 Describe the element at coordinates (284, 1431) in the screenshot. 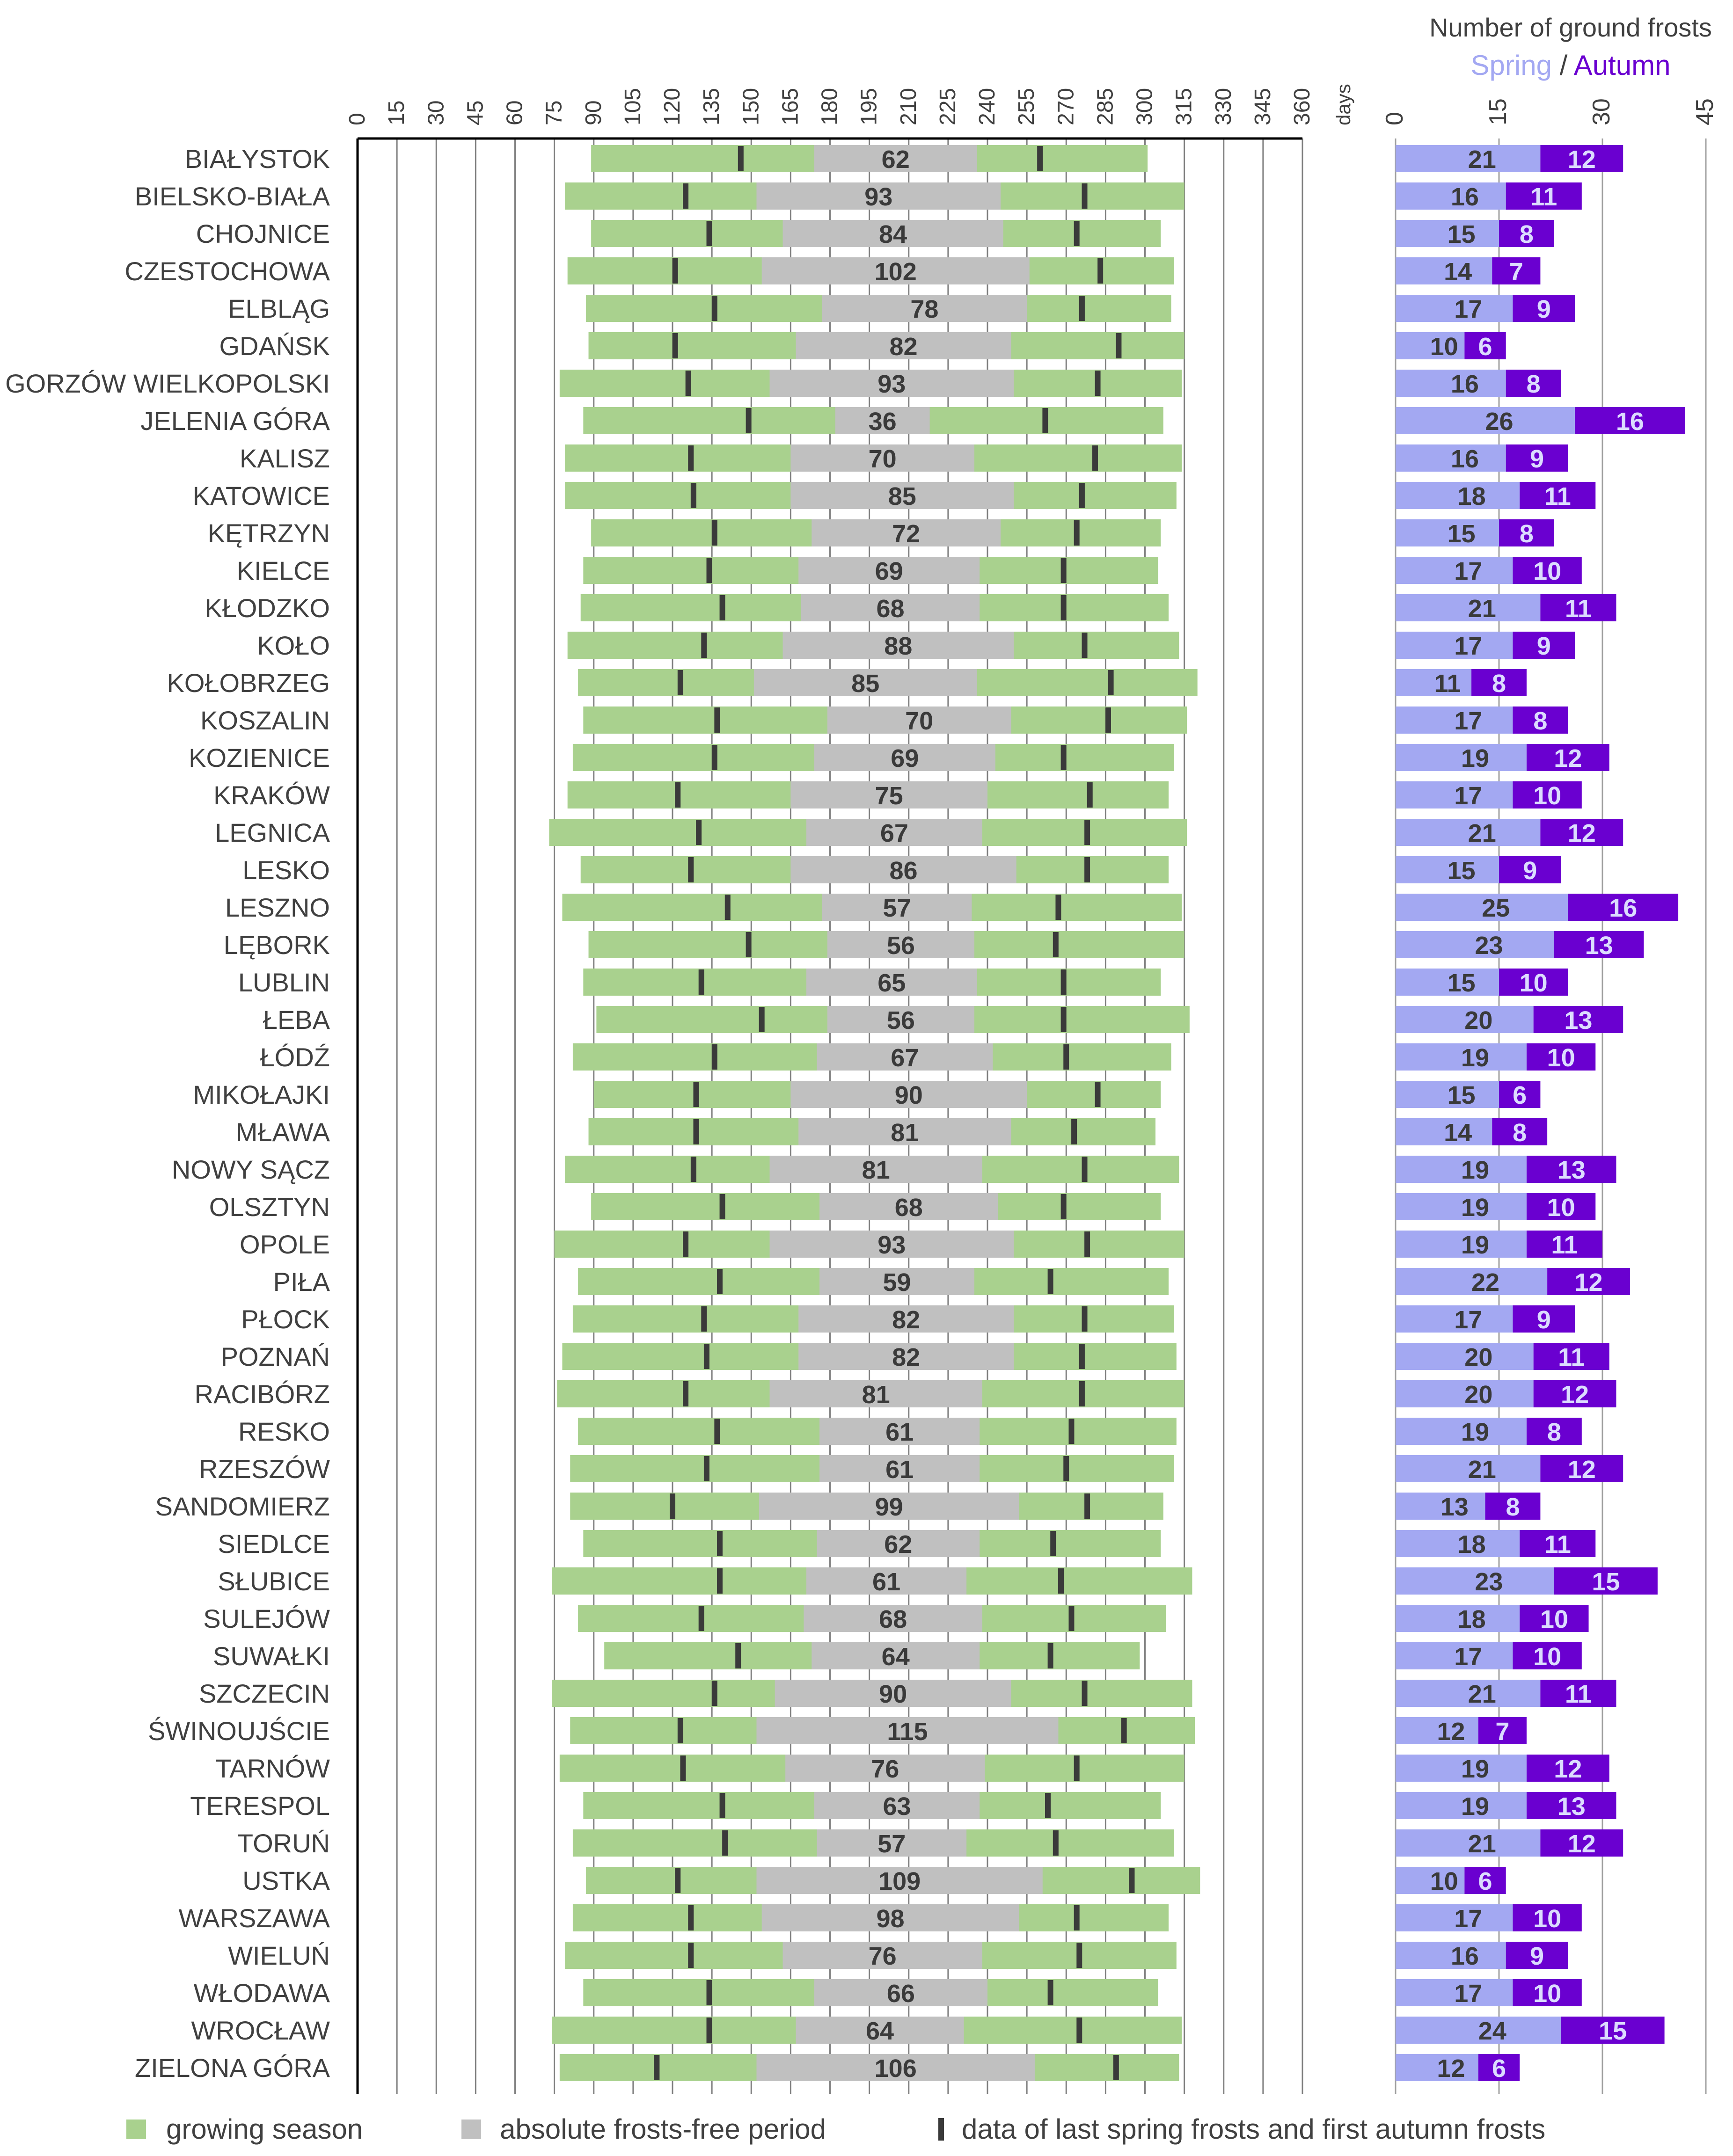

I see `station-label: RESKO` at that location.